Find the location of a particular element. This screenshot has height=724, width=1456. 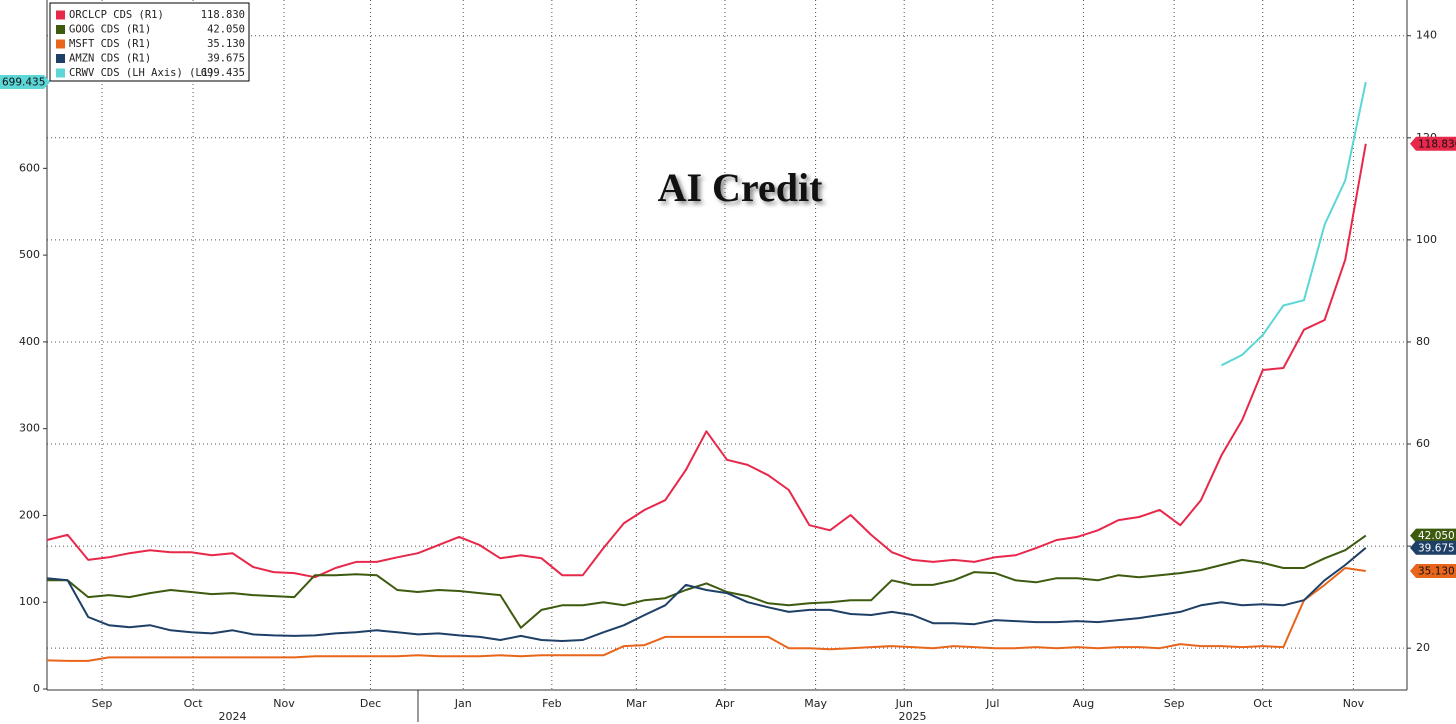

y-tick-label: 300 is located at coordinates (29, 428).